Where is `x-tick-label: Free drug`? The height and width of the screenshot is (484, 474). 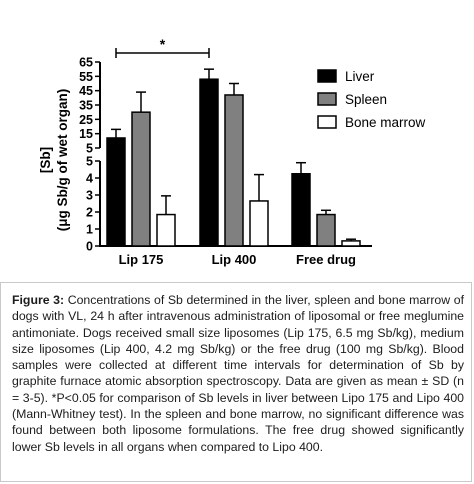 x-tick-label: Free drug is located at coordinates (326, 259).